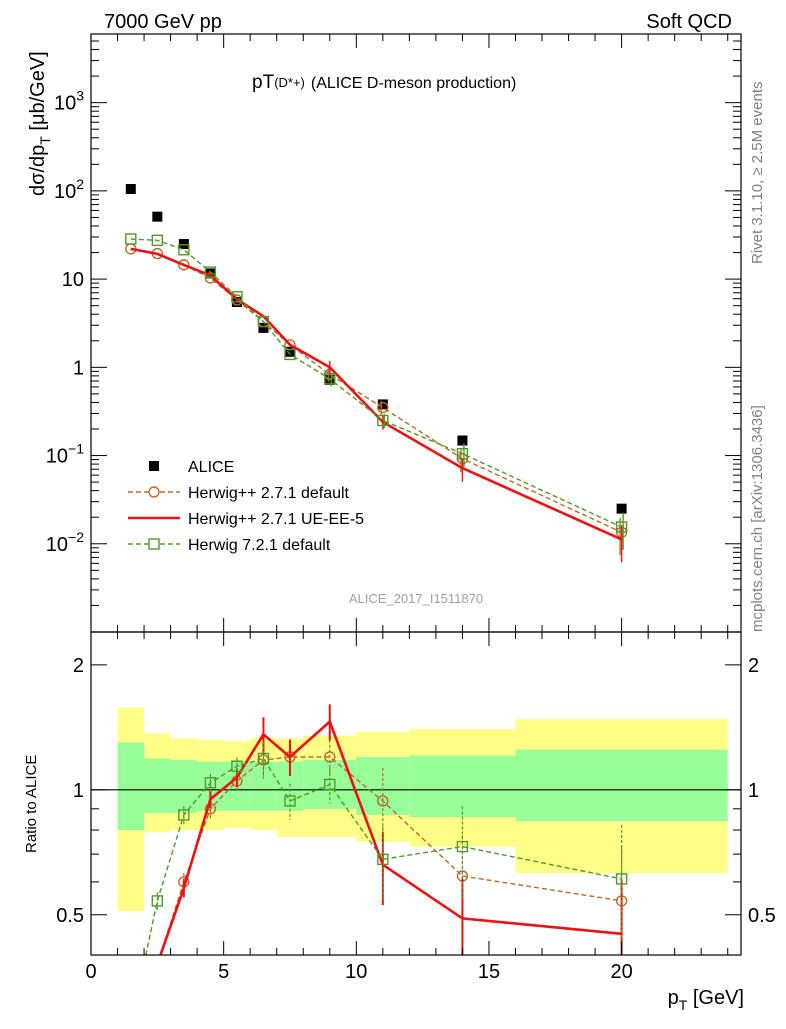  I want to click on ratio-ylabel: Ratio to ALICE, so click(31, 804).